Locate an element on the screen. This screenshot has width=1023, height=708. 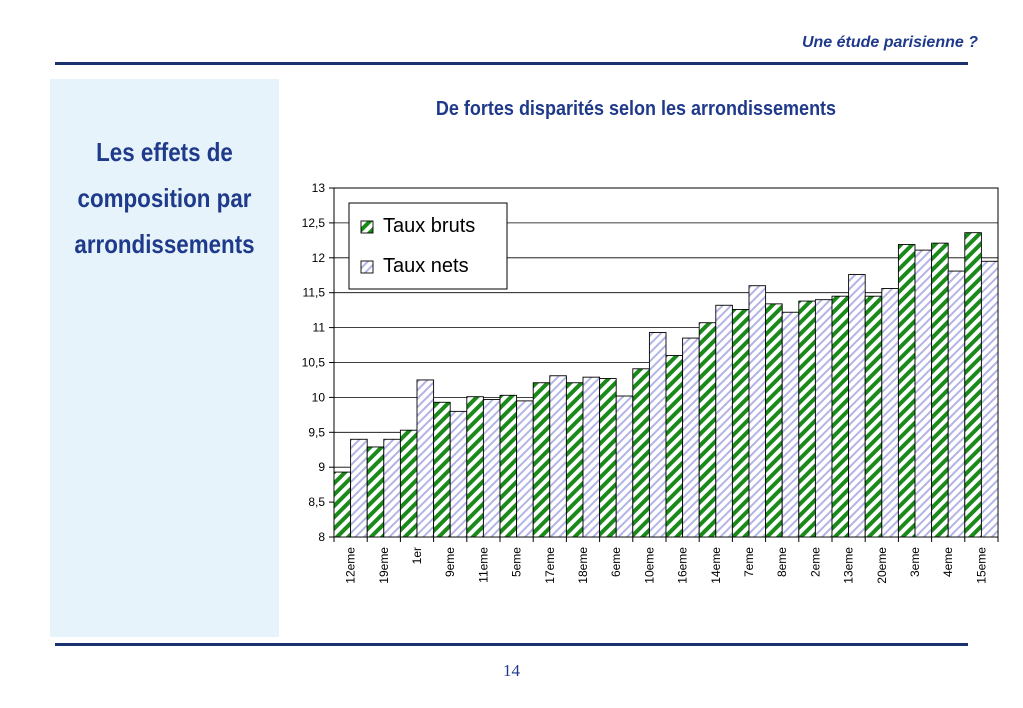
y-tick-label: 8,5 is located at coordinates (316, 502).